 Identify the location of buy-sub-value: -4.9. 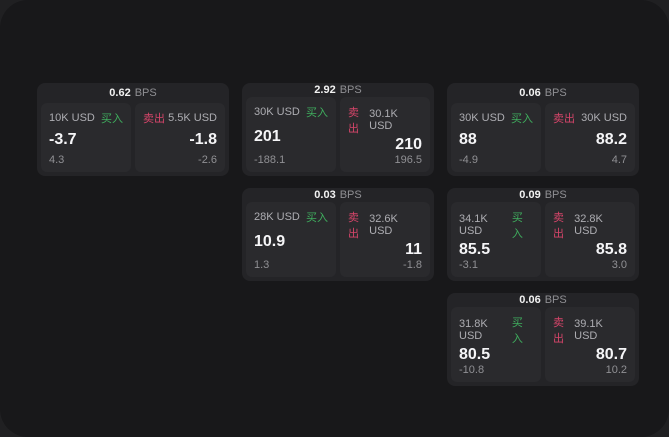
(468, 160).